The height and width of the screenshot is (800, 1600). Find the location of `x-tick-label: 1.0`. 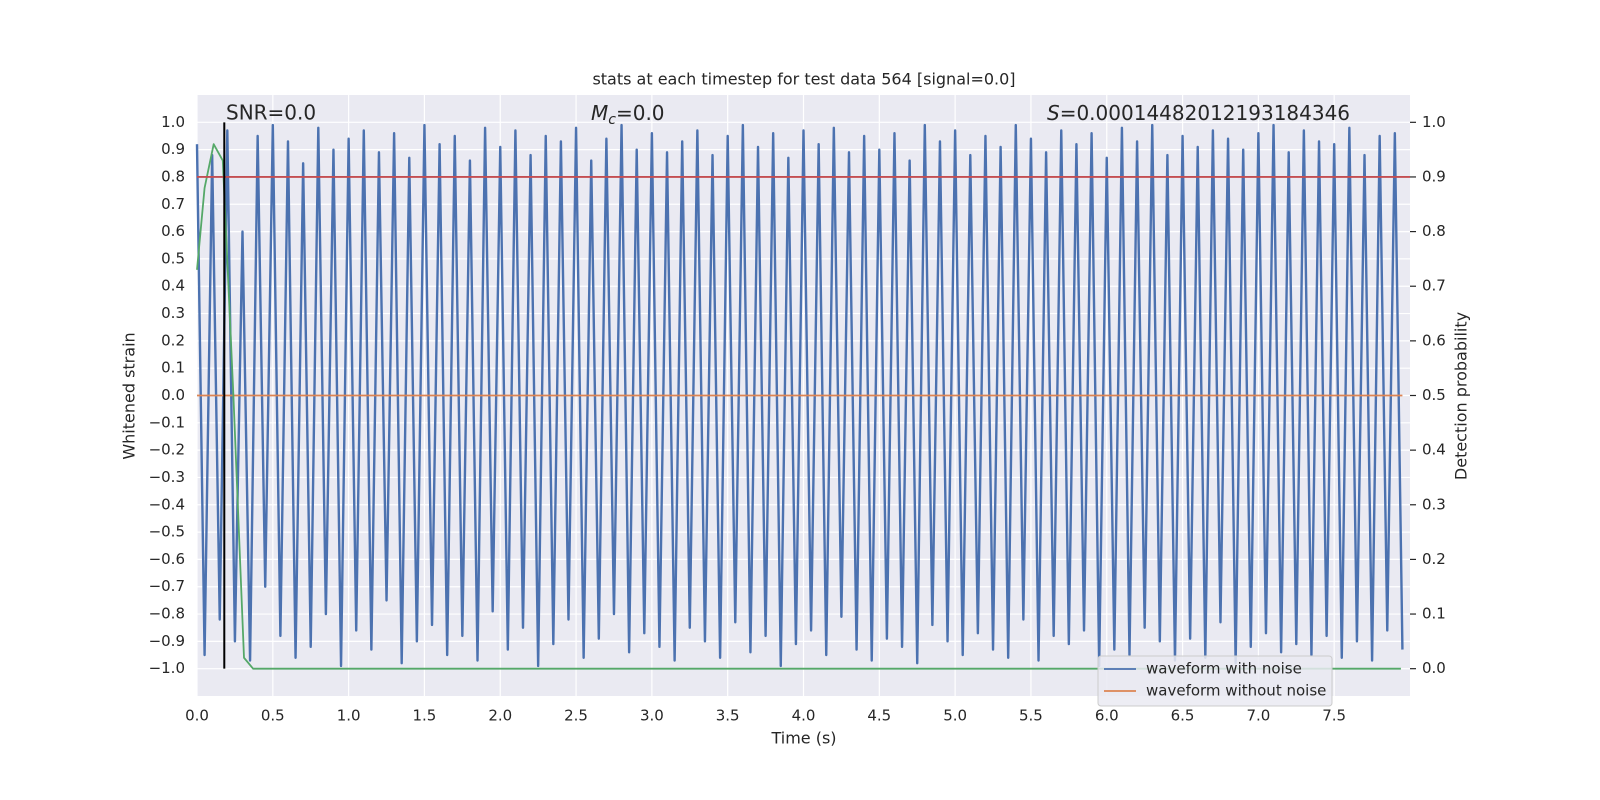

x-tick-label: 1.0 is located at coordinates (349, 716).